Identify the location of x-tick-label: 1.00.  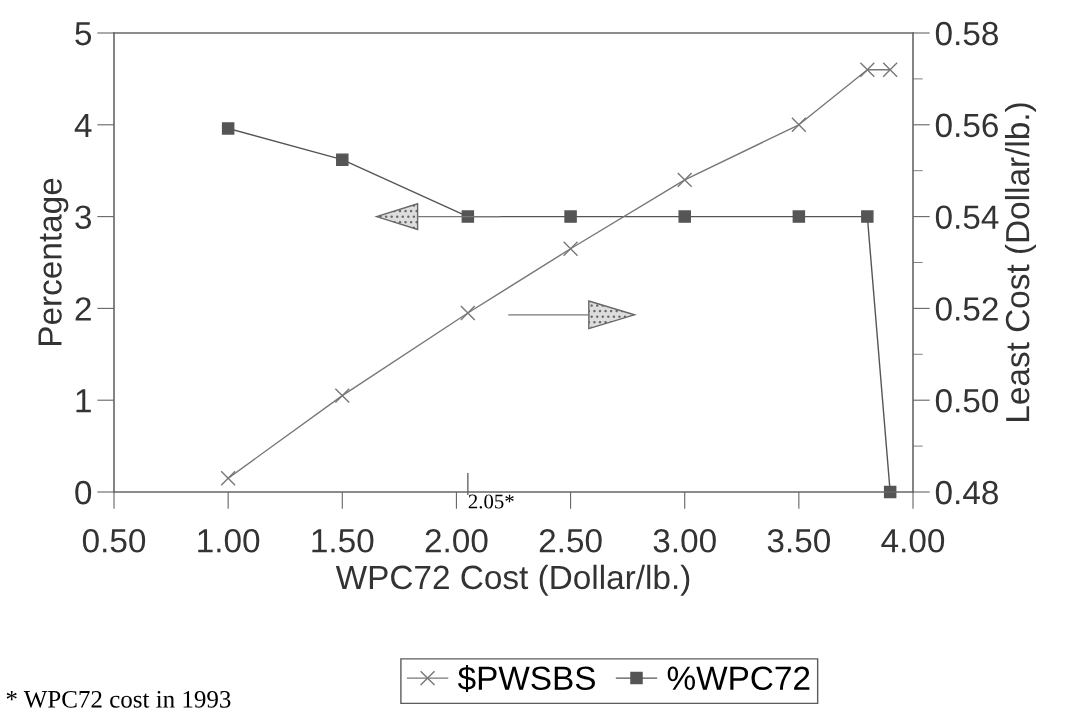
(229, 540).